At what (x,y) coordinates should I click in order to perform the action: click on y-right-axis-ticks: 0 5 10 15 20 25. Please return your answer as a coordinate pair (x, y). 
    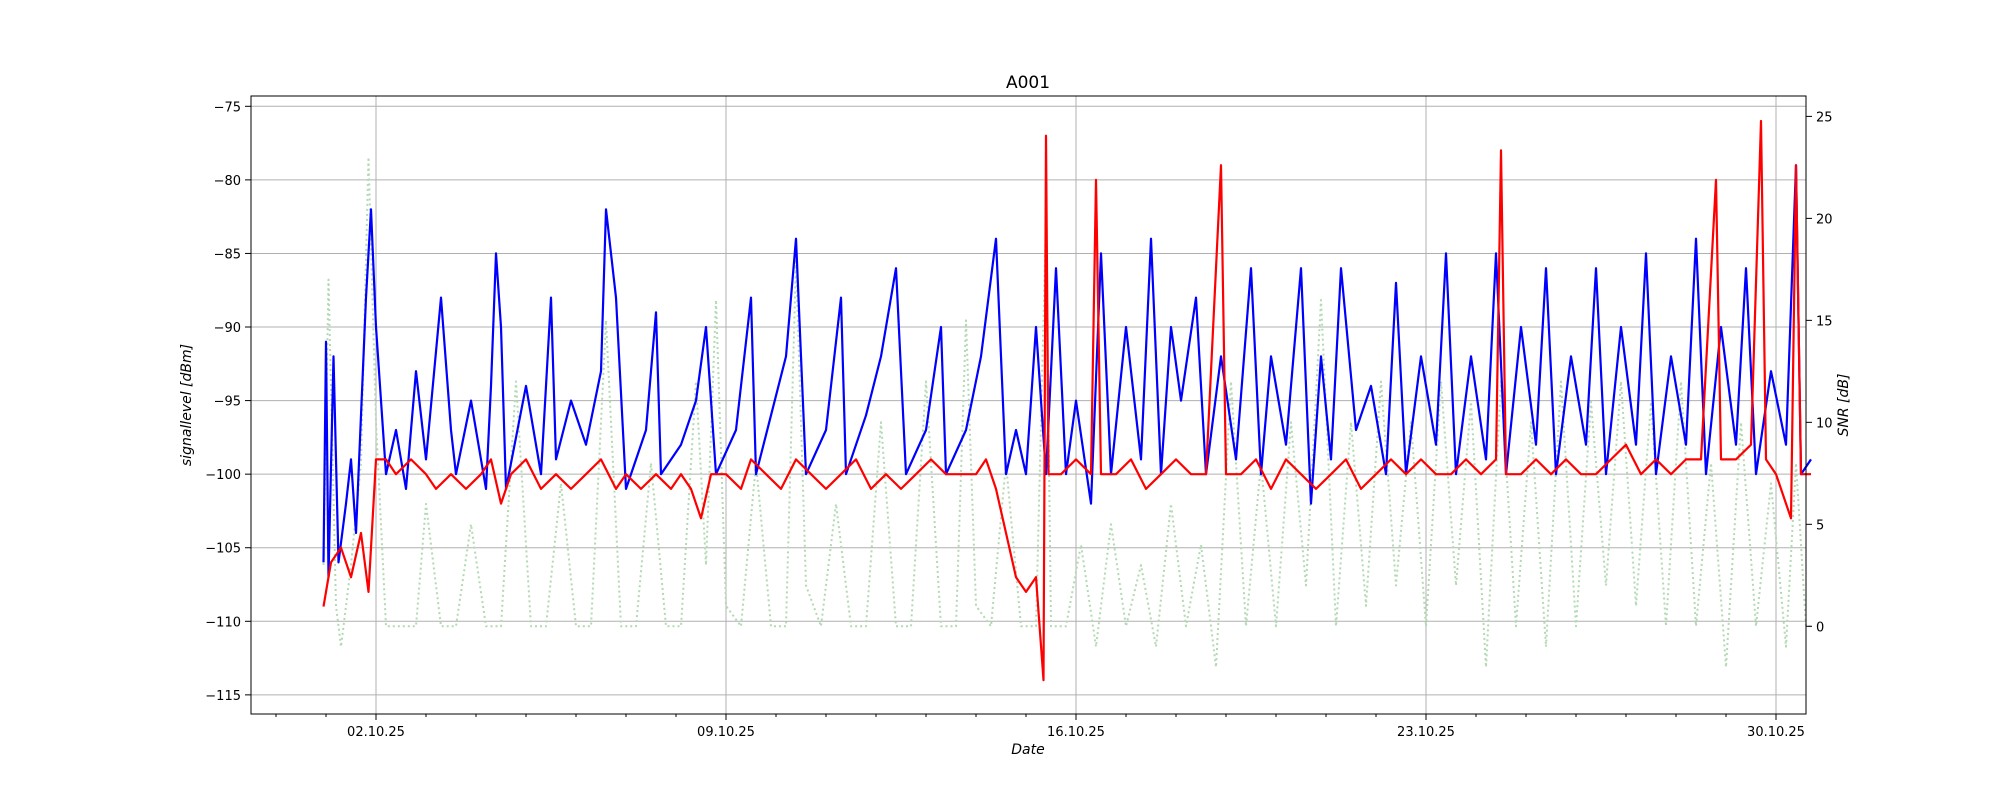
    Looking at the image, I should click on (1819, 372).